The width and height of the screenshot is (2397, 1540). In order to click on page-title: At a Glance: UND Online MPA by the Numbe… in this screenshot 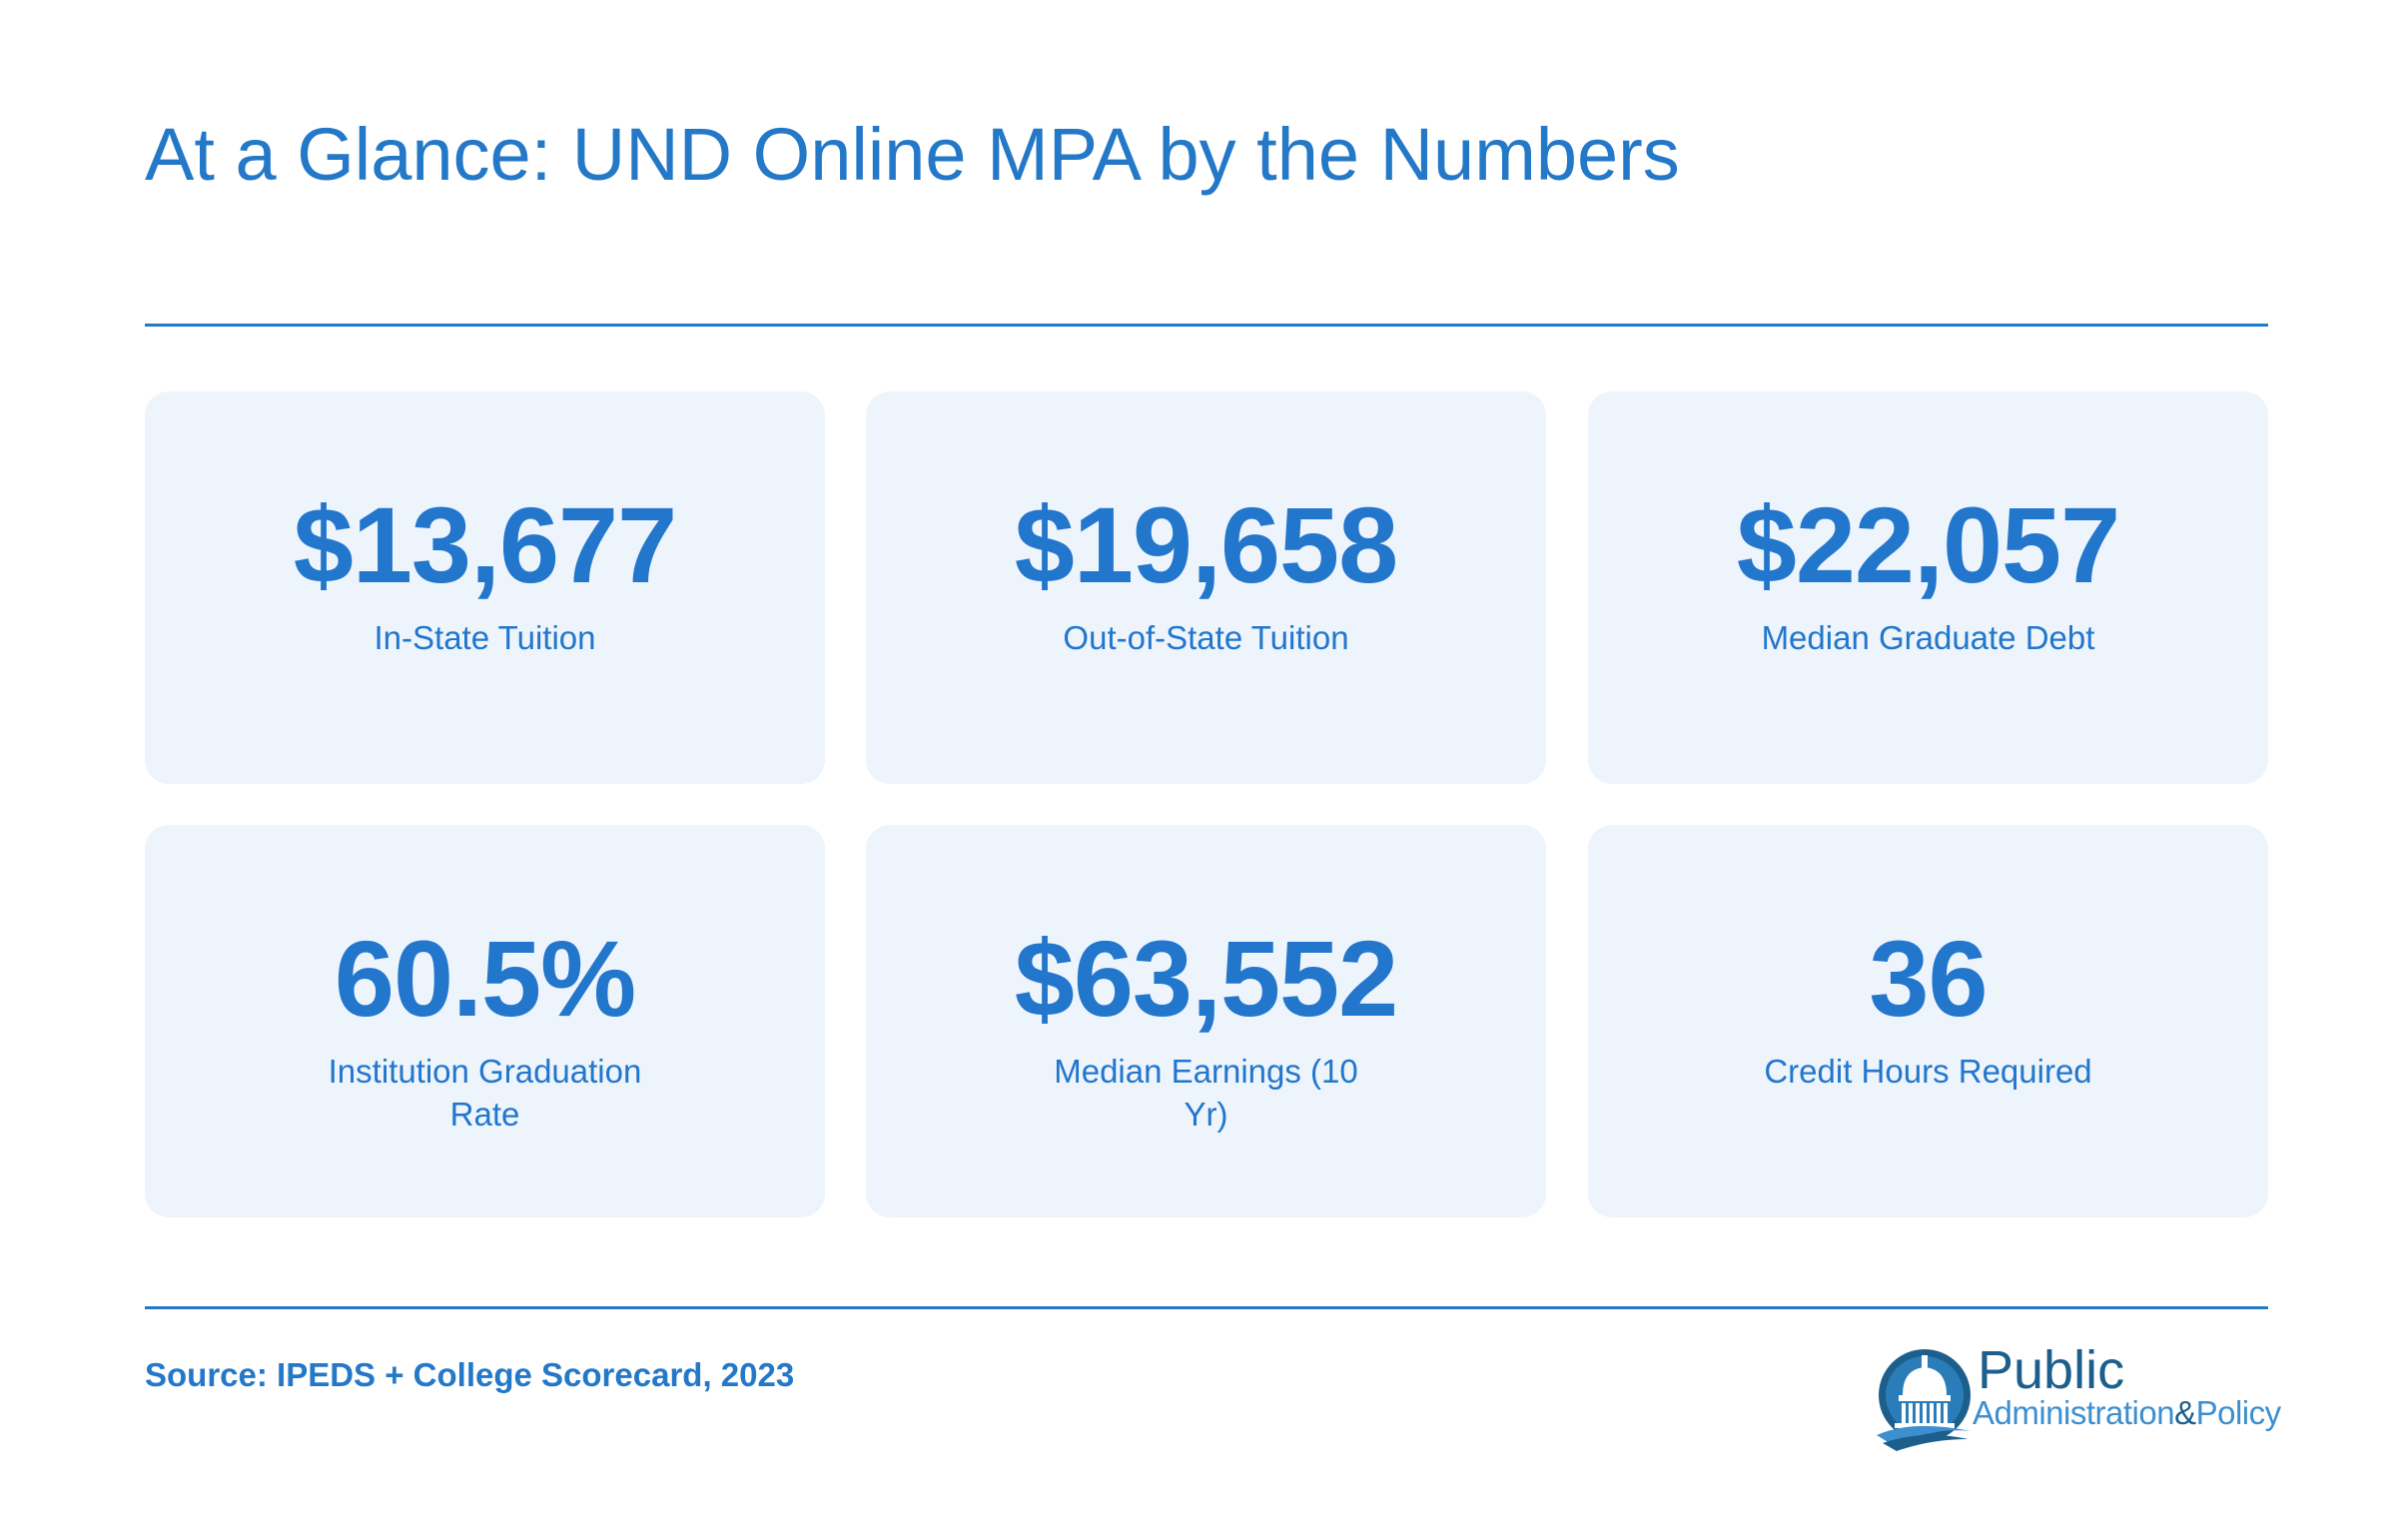, I will do `click(913, 155)`.